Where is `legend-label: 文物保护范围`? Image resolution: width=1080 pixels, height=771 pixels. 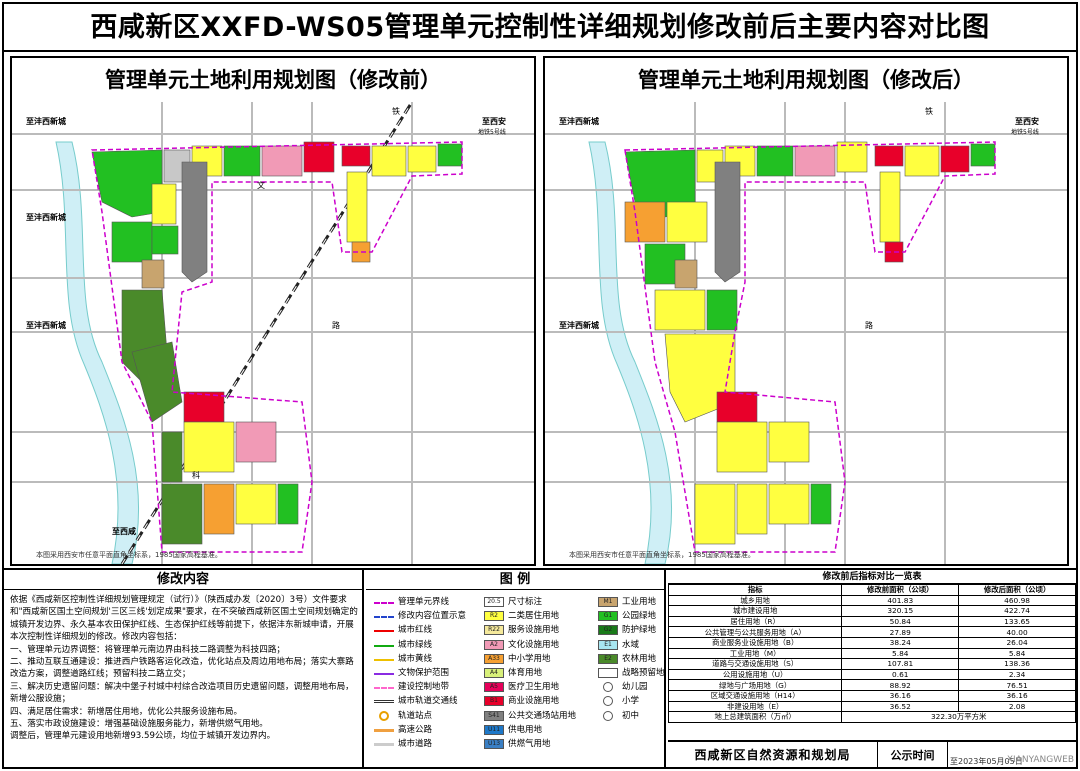 legend-label: 文物保护范围 is located at coordinates (424, 673).